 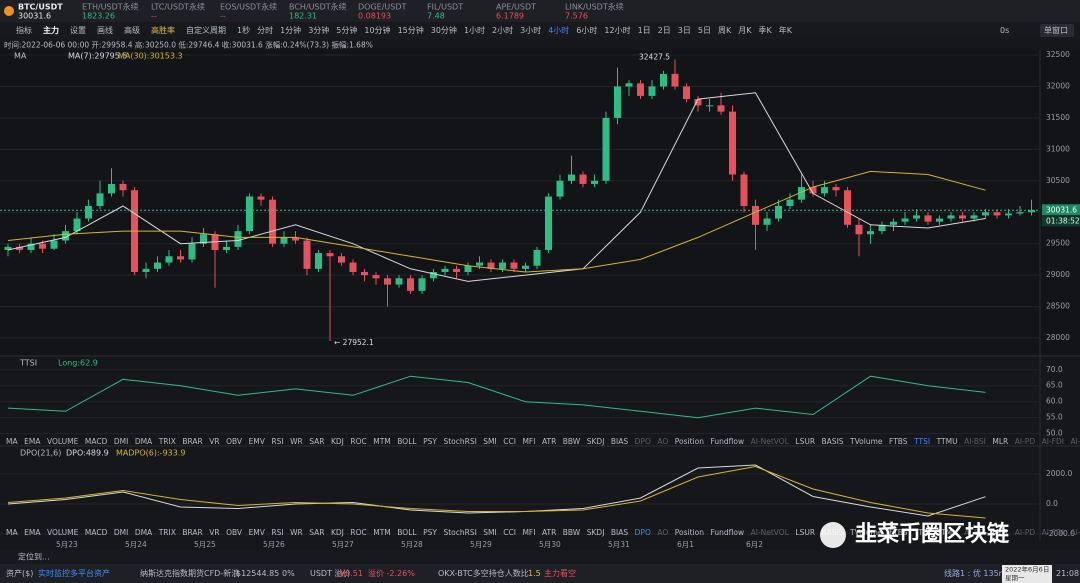 I want to click on indicator-tab: TTMU, so click(x=947, y=532).